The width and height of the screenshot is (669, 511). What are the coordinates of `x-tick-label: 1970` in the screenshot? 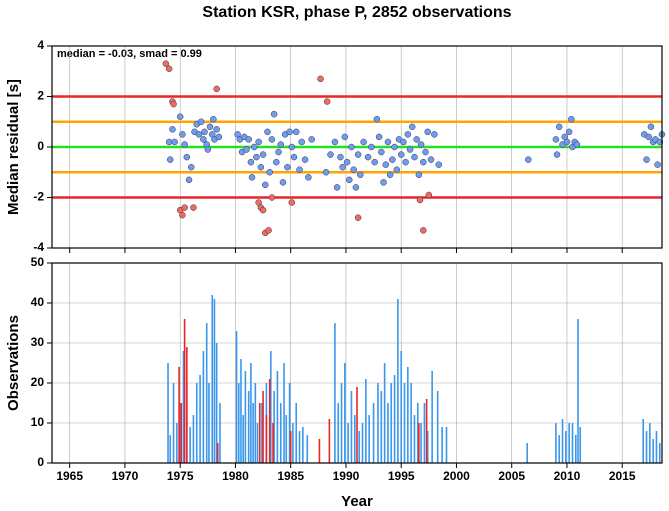 It's located at (125, 476).